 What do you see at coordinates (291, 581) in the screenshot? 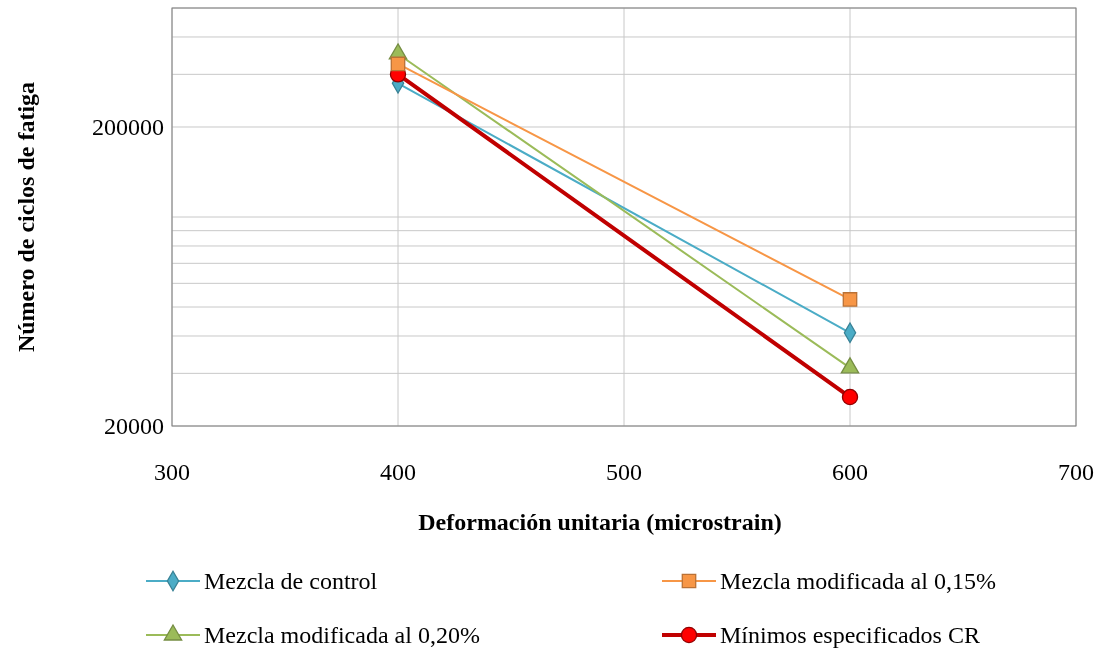
I see `legend-label: Mezcla de control` at bounding box center [291, 581].